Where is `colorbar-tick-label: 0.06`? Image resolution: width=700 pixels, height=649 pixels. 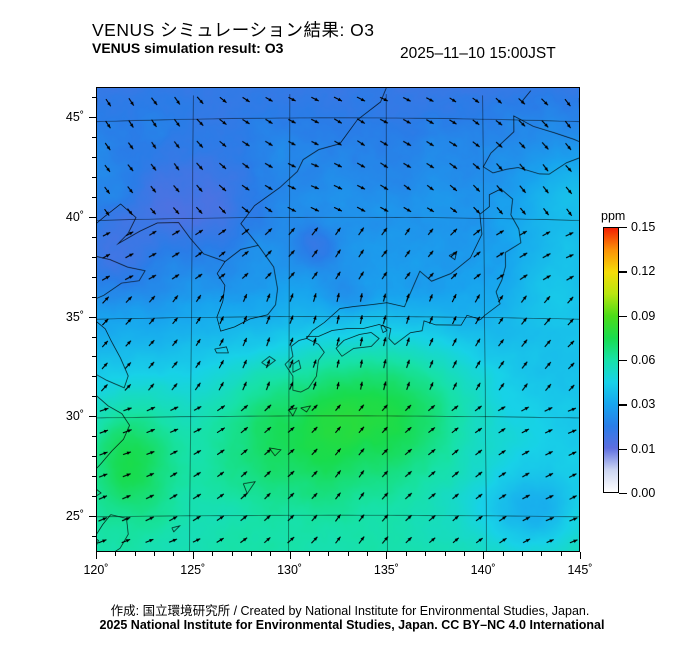 colorbar-tick-label: 0.06 is located at coordinates (643, 360).